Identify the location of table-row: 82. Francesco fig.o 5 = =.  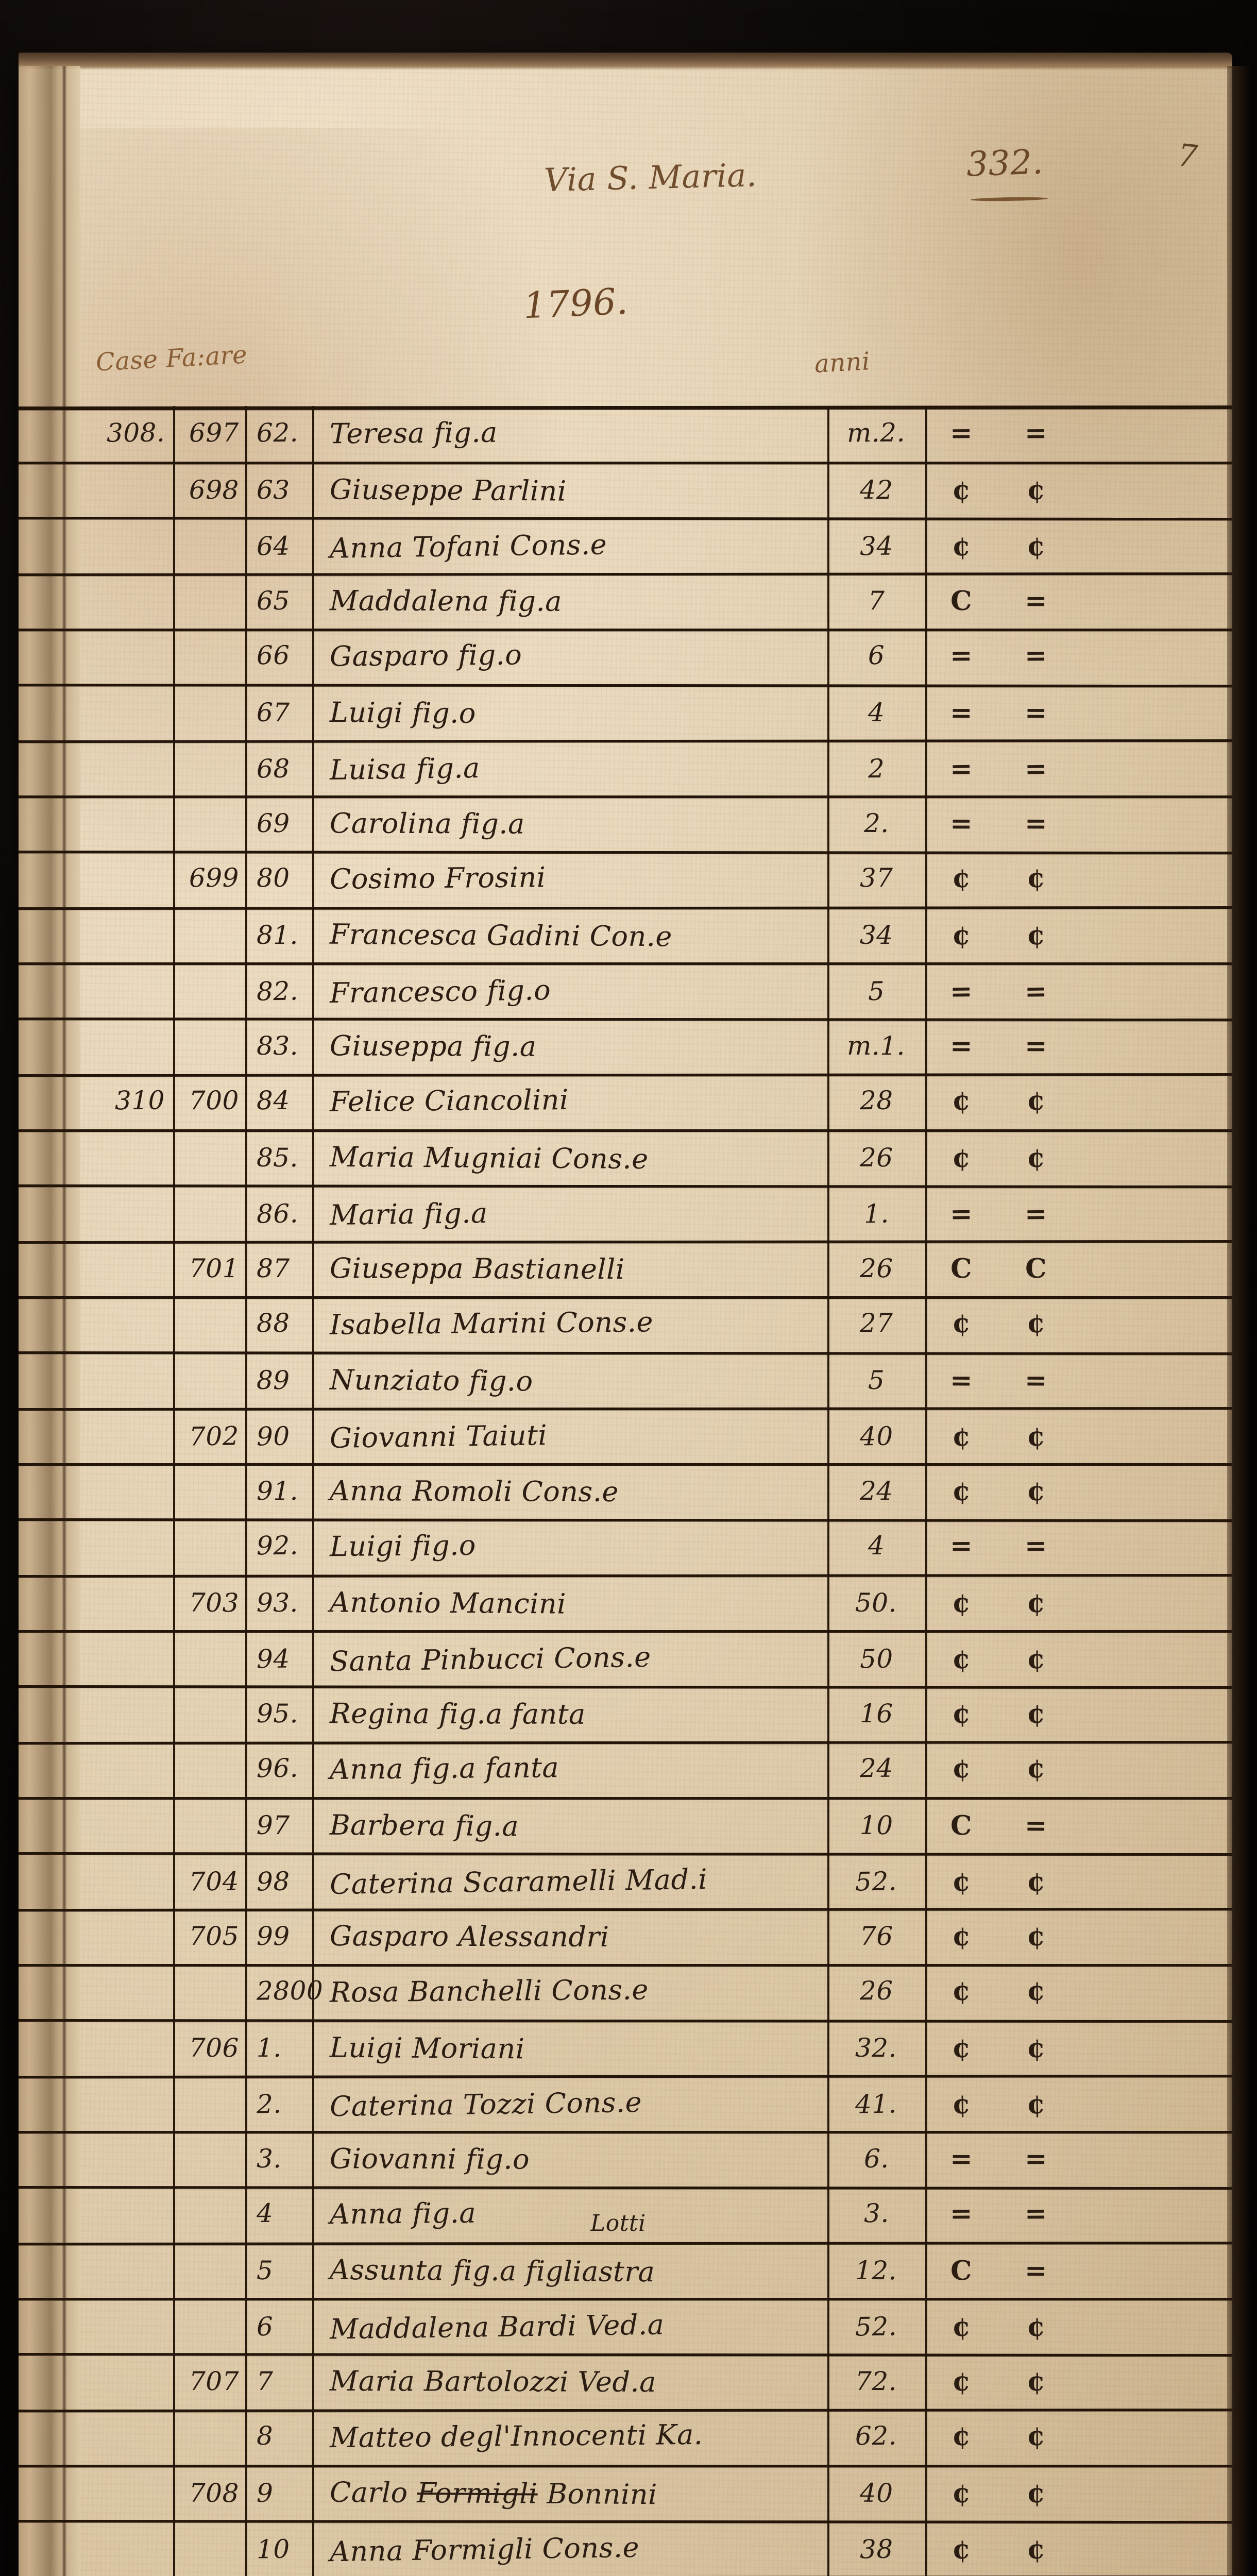
(626, 990).